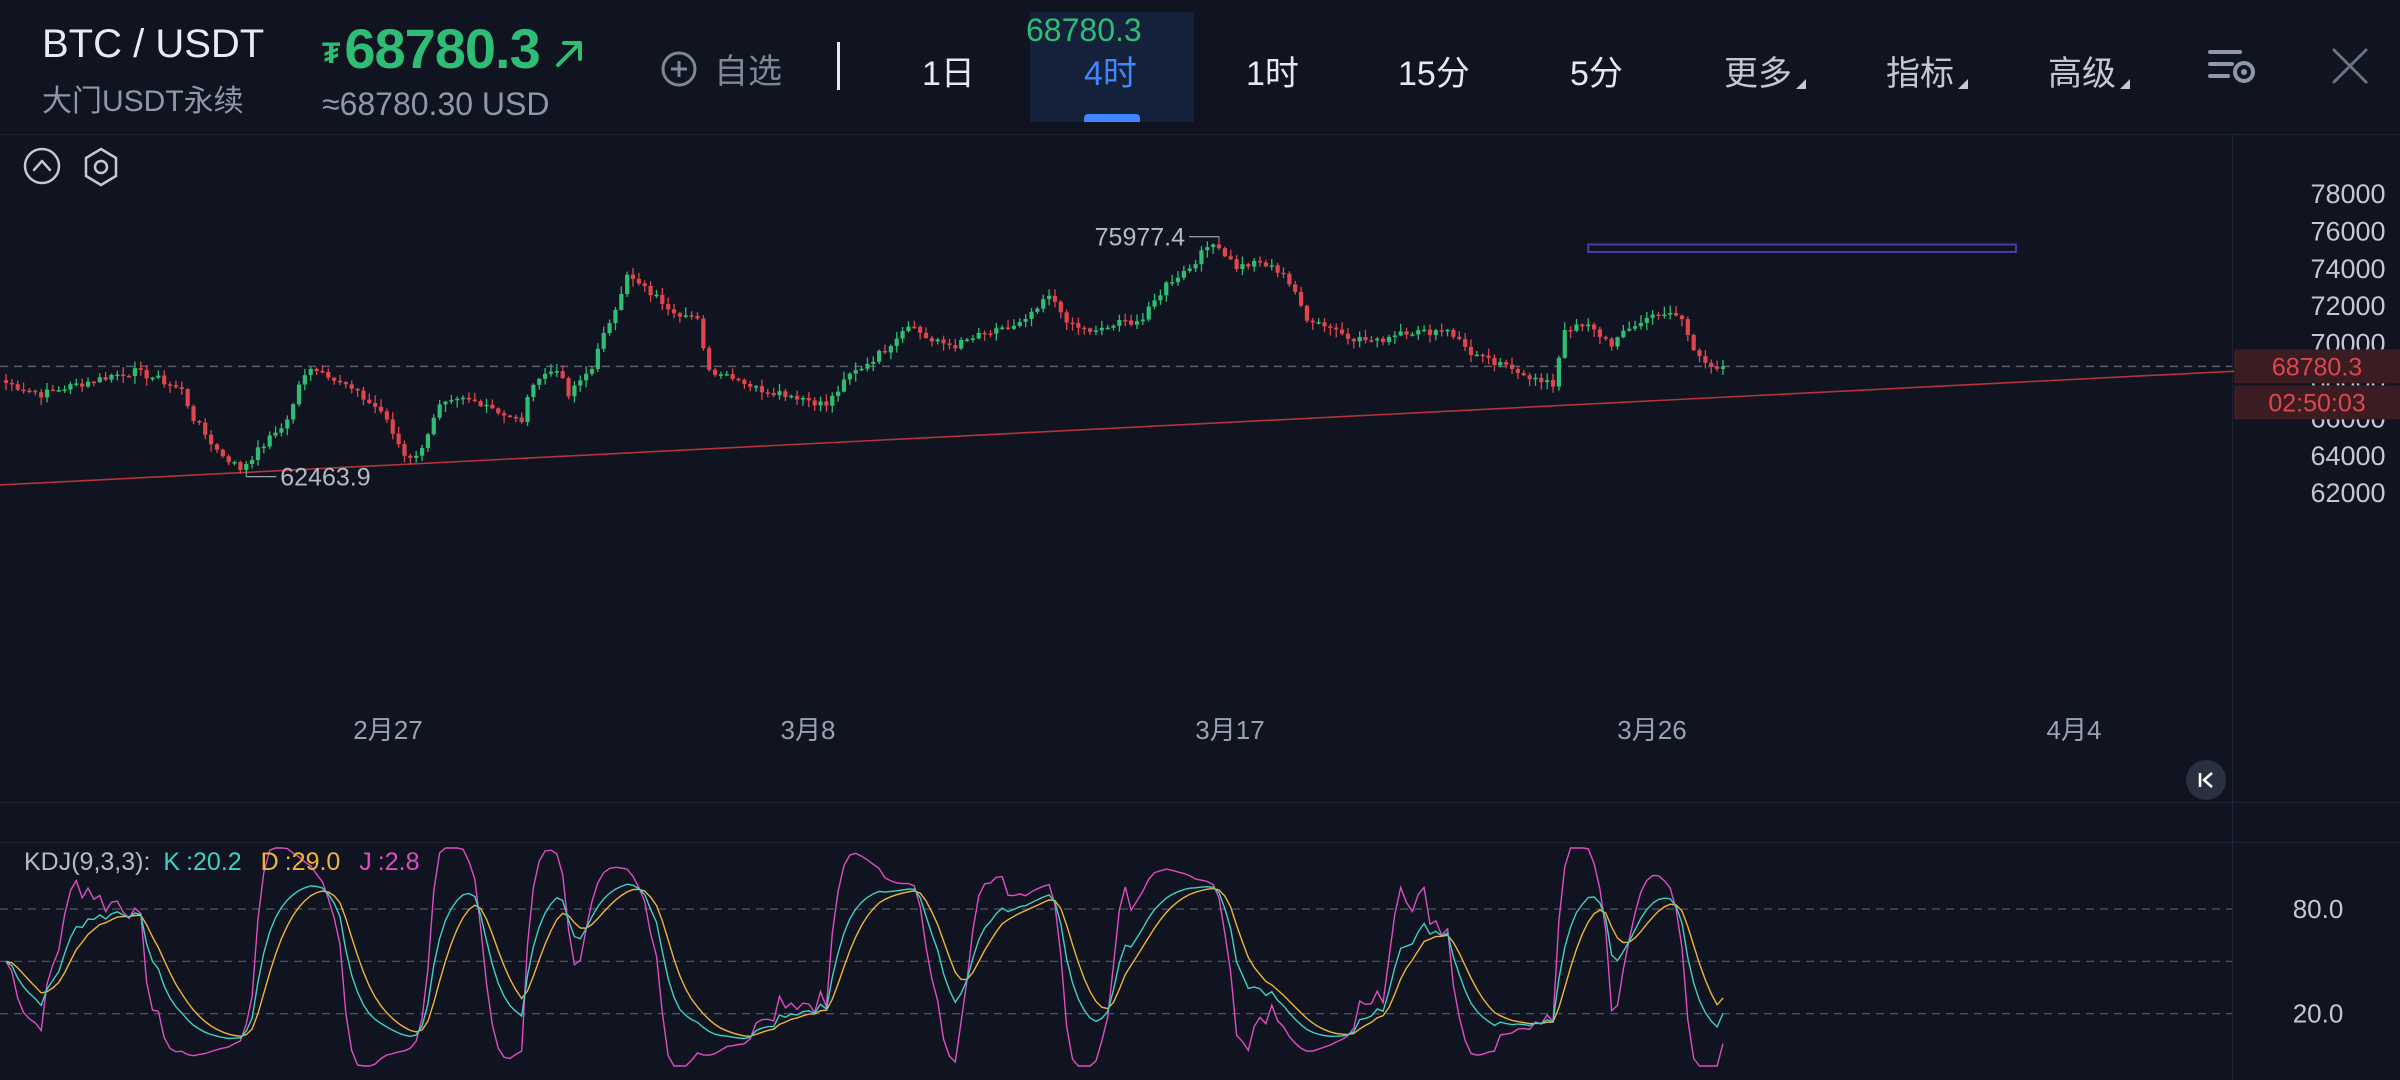 This screenshot has width=2400, height=1080. Describe the element at coordinates (2350, 66) in the screenshot. I see `close-icon` at that location.